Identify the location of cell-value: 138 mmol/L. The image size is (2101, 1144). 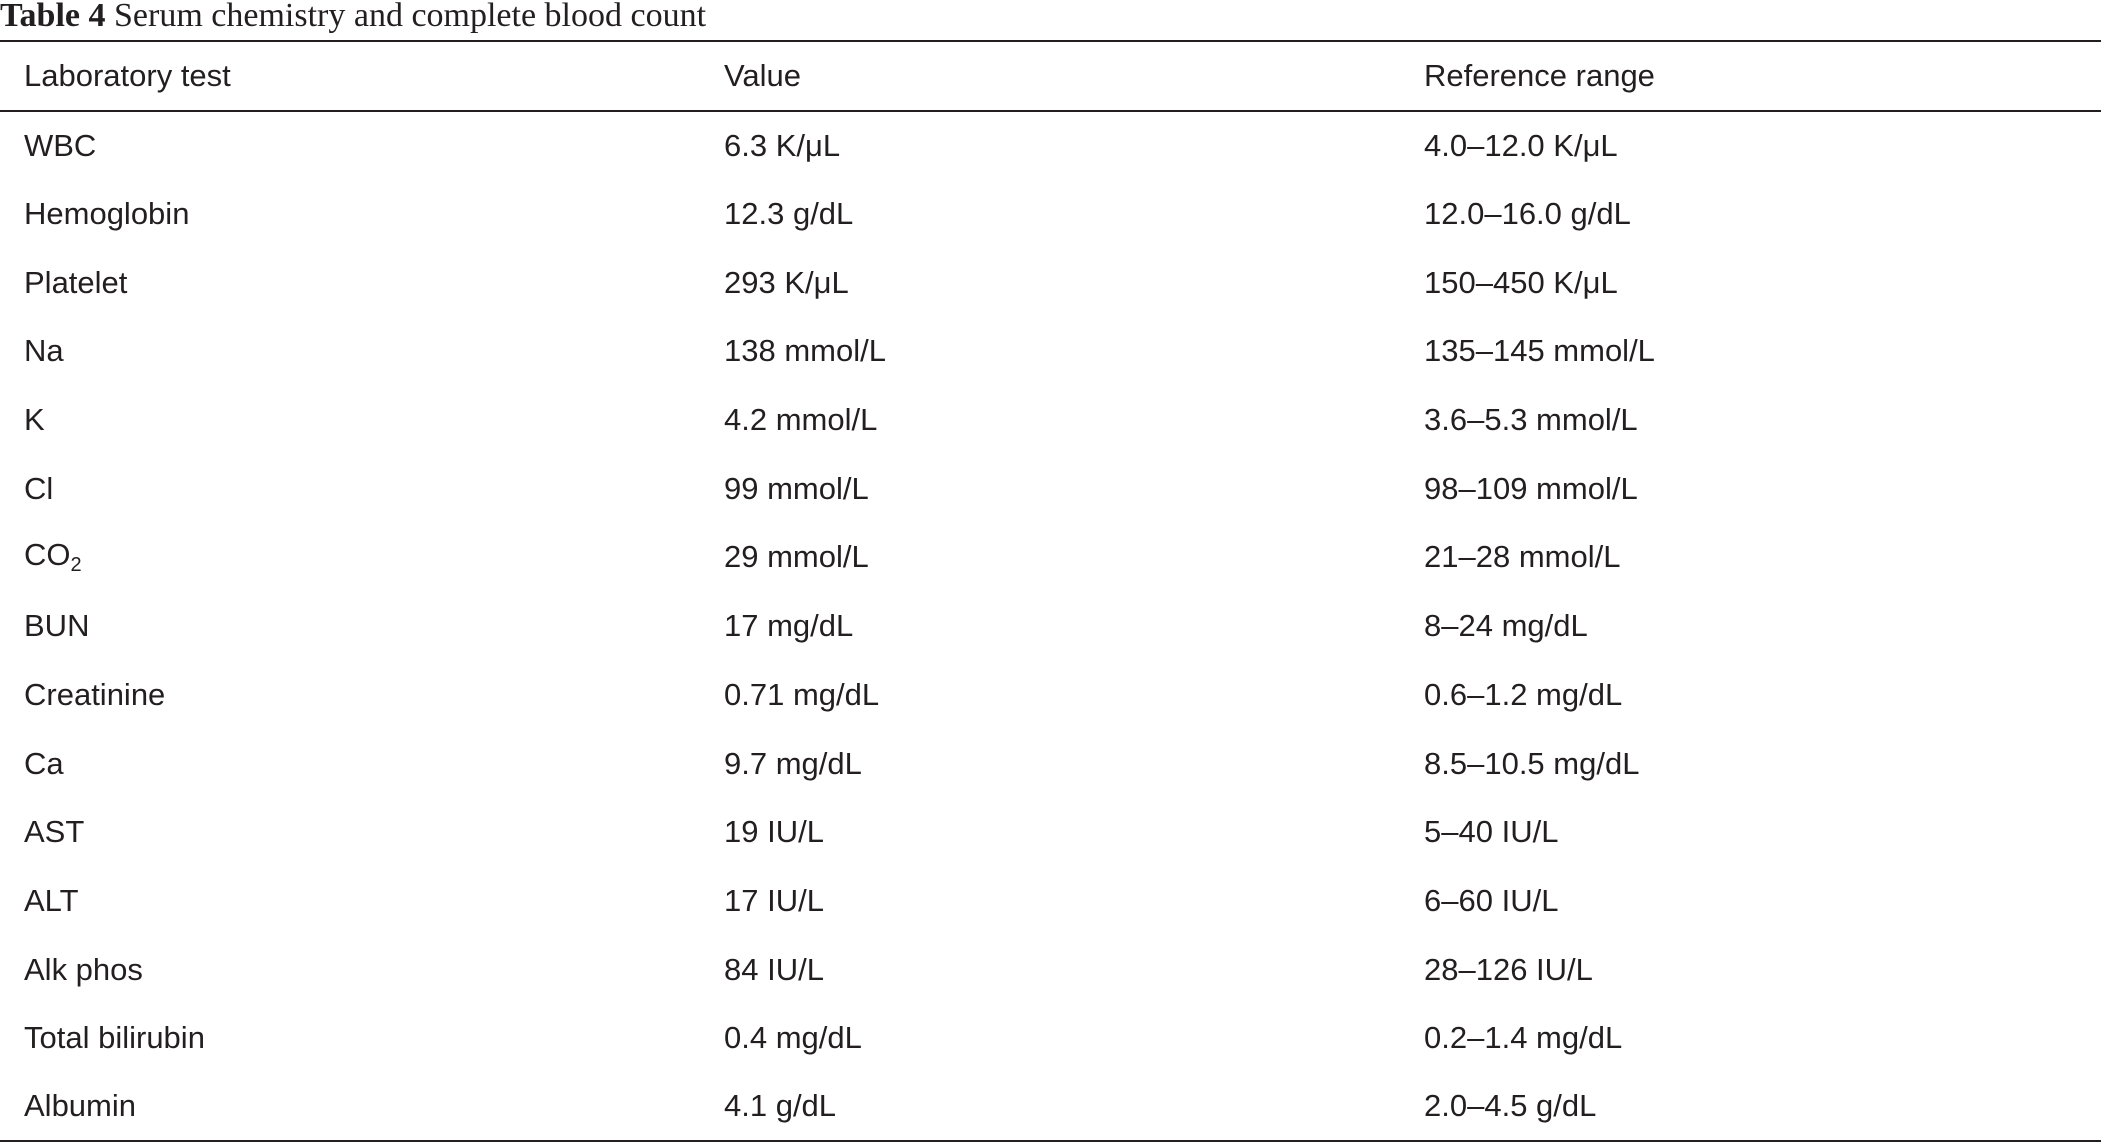
(805, 351).